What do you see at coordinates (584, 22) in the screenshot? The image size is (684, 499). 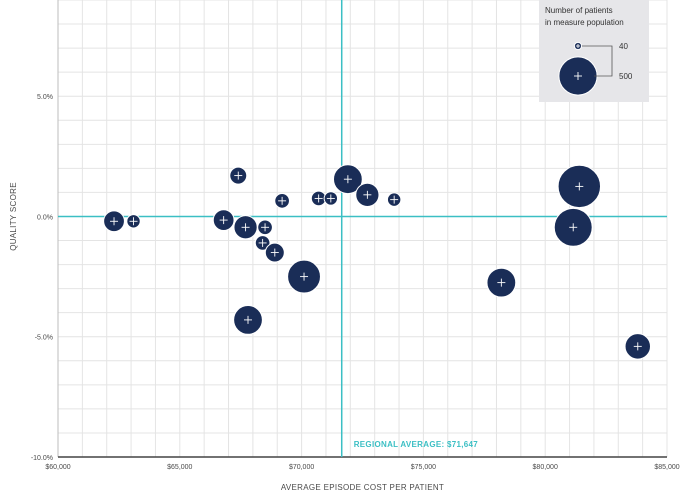 I see `legend-title-line-2: in measure population` at bounding box center [584, 22].